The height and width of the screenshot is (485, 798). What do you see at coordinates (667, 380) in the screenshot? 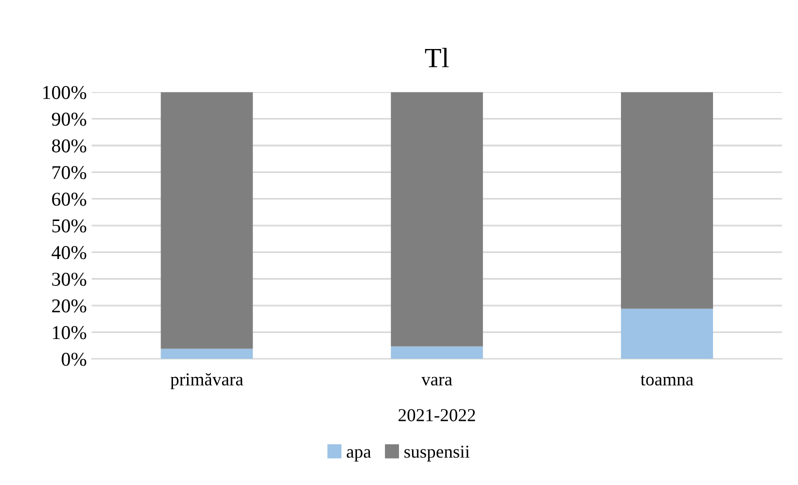
I see `x-tick-label: toamna` at bounding box center [667, 380].